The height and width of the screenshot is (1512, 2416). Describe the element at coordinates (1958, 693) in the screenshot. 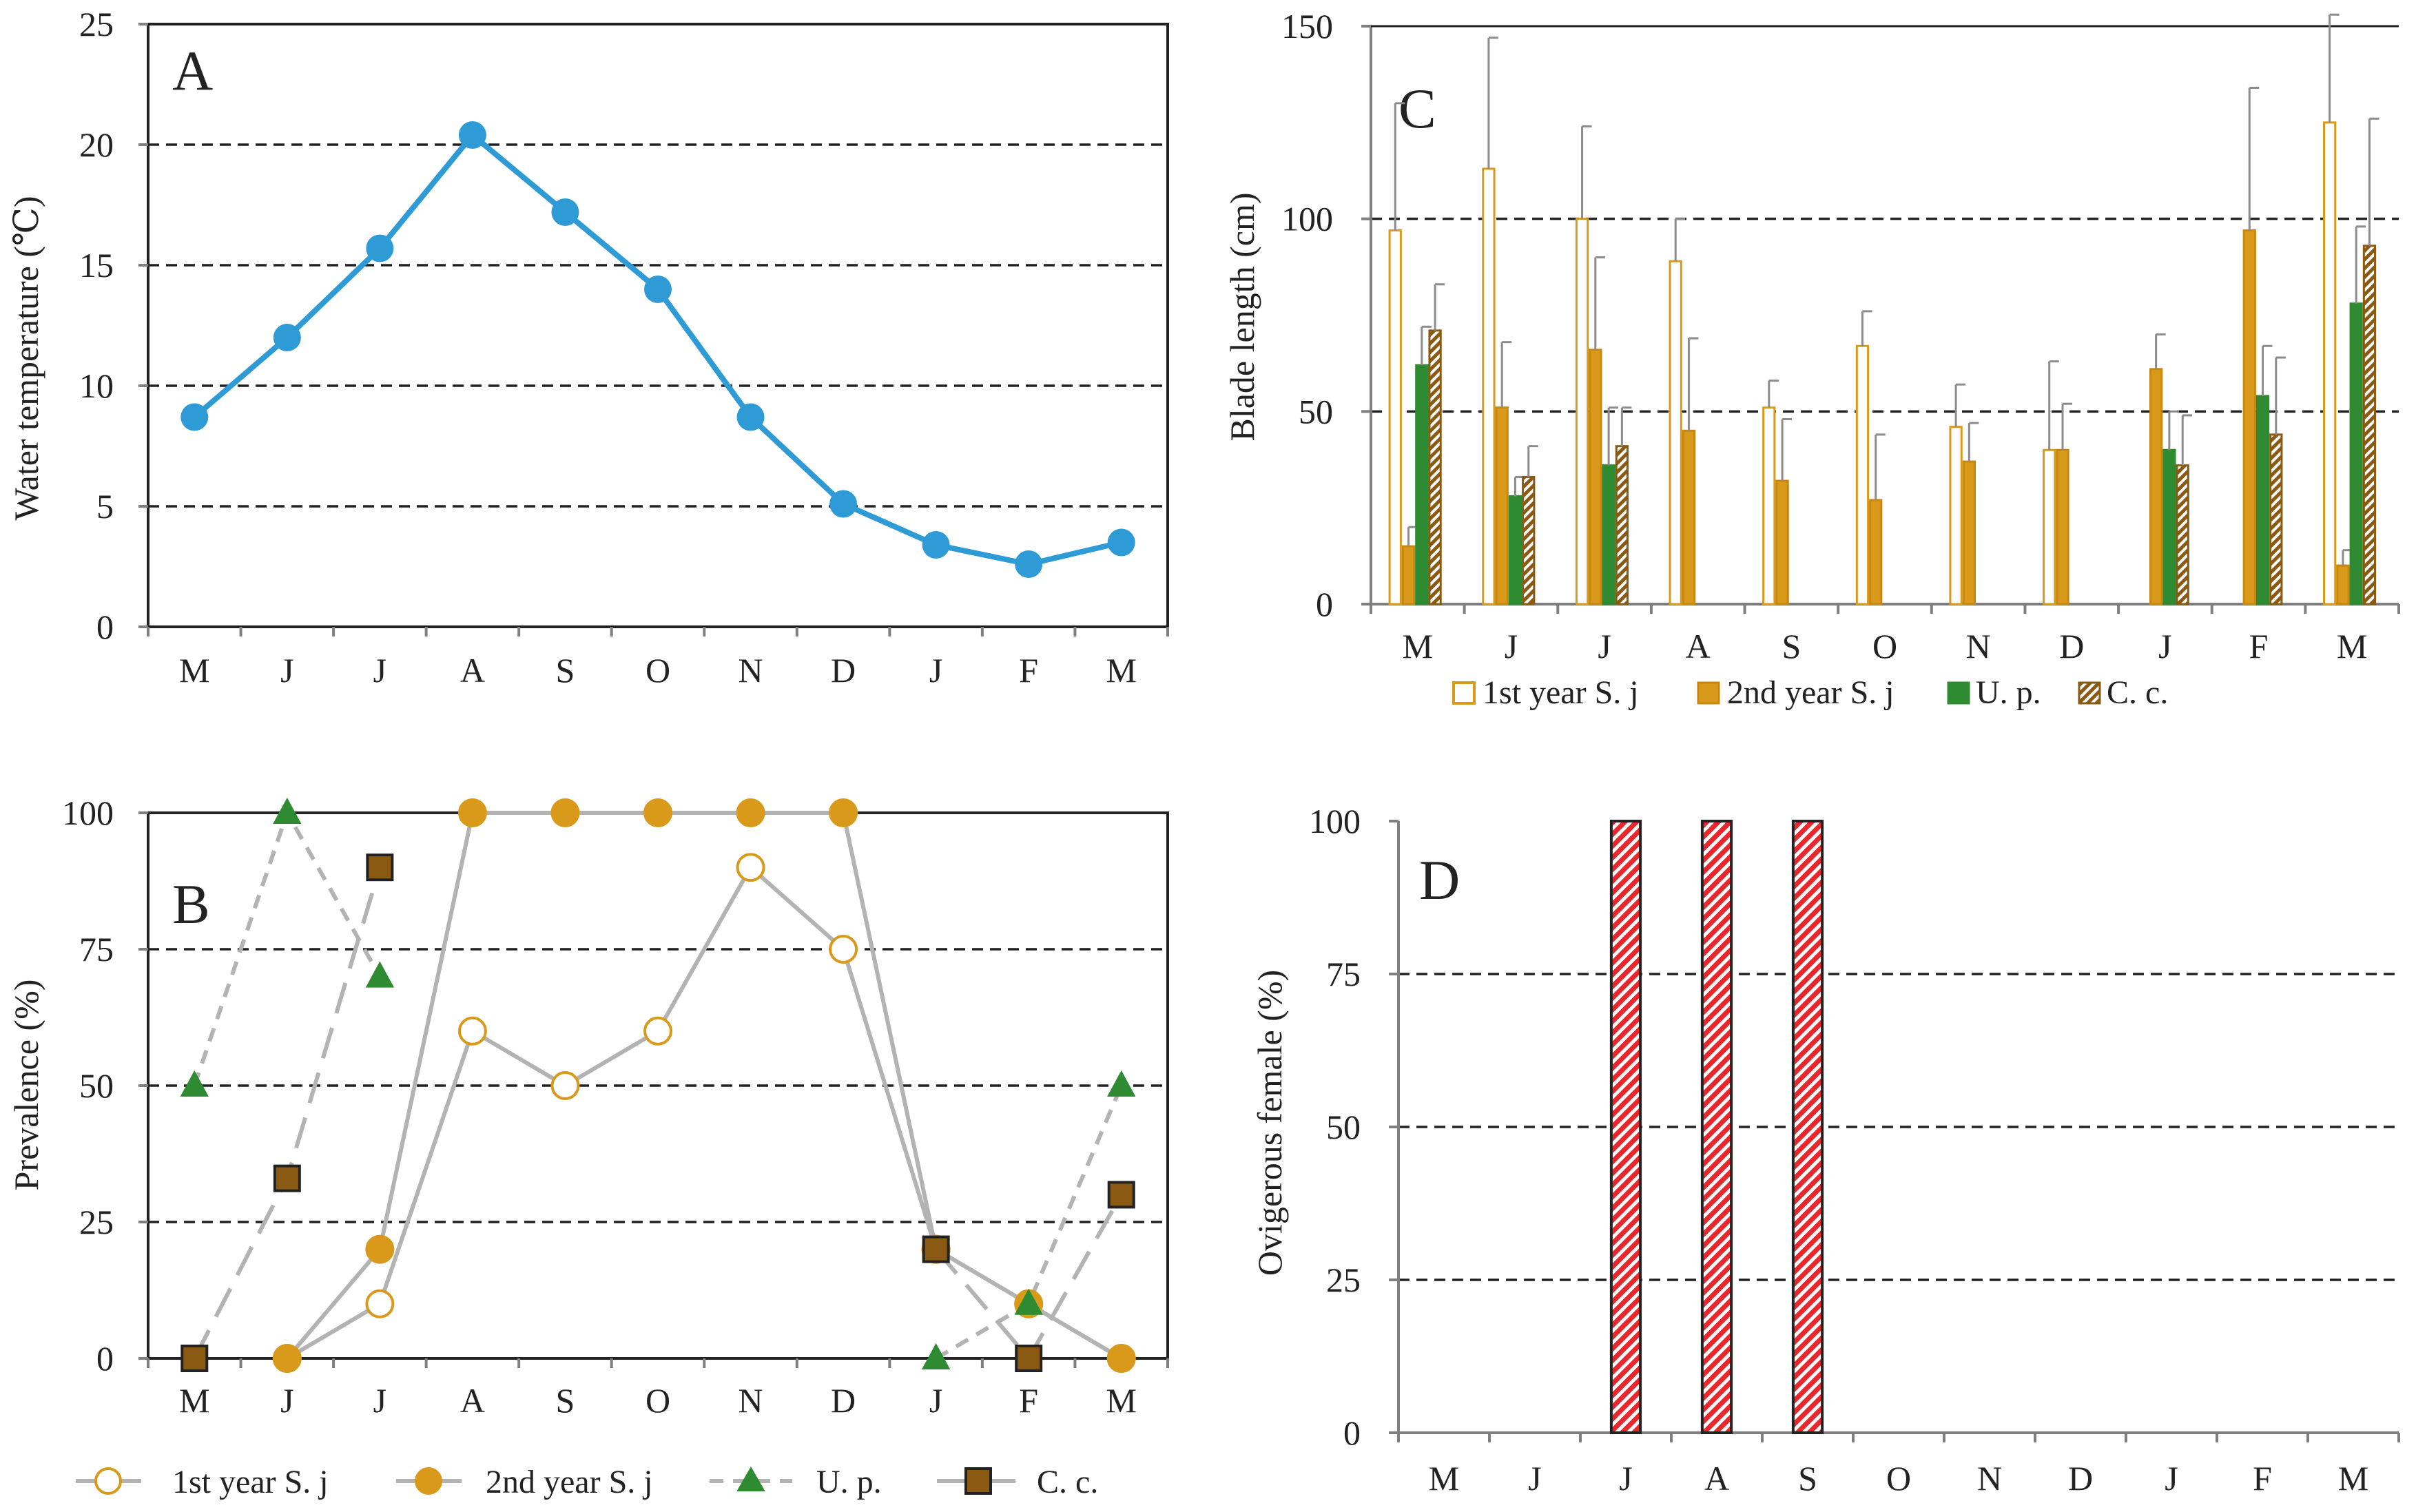

I see `legend-c-swatch-u-p` at that location.